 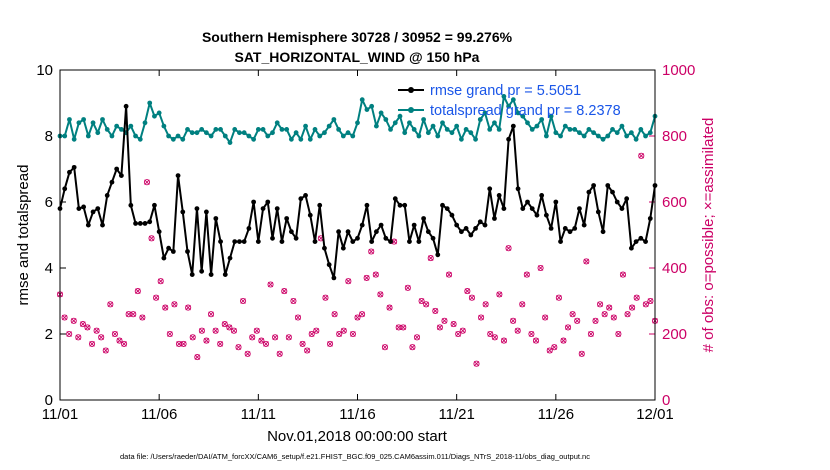 I want to click on x-tick-label: 11/06, so click(x=159, y=414).